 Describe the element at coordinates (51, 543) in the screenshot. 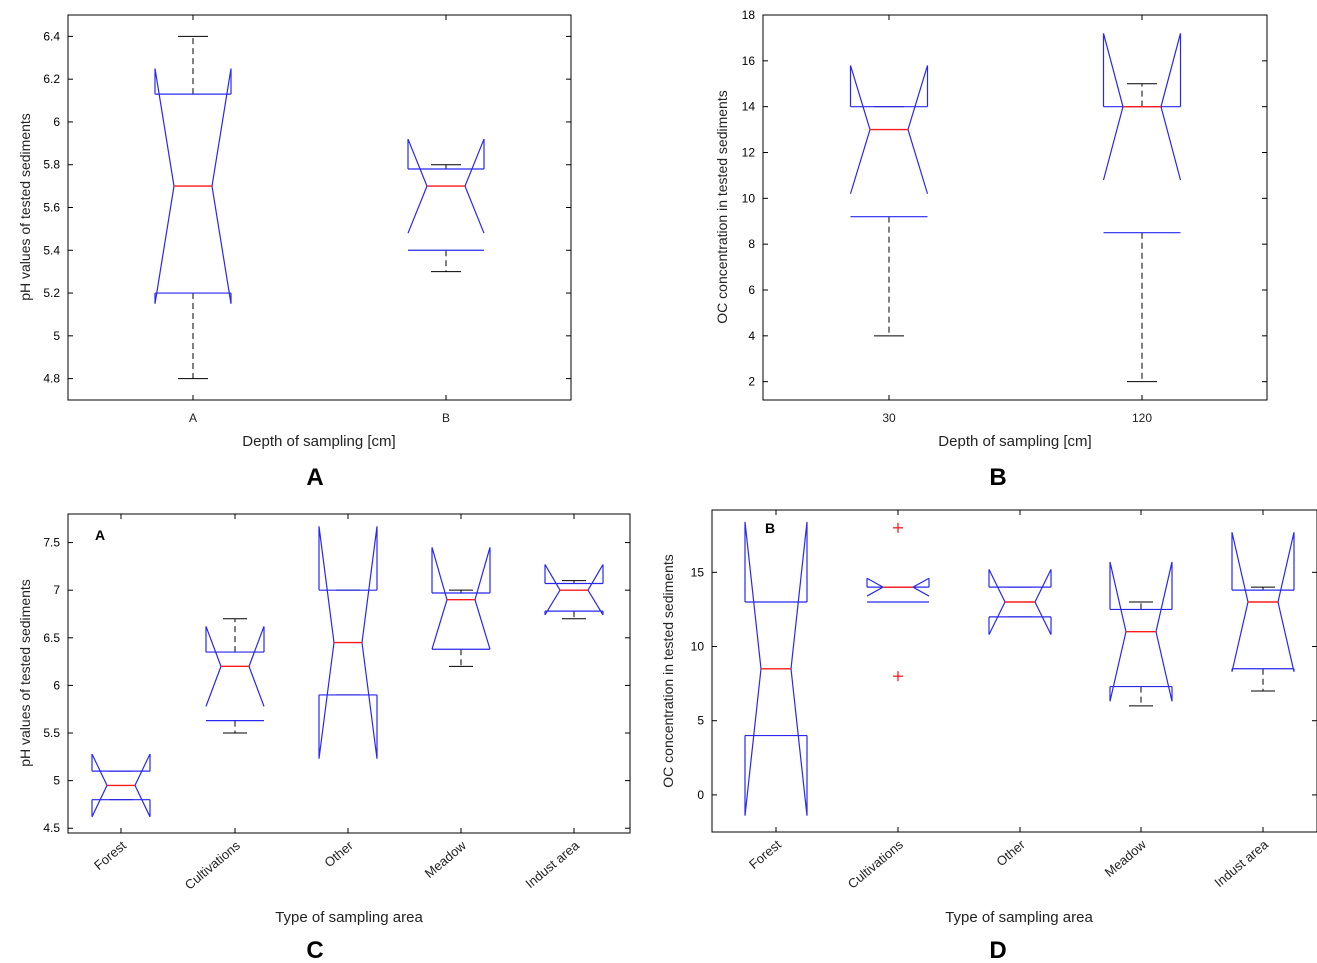

I see `y-tick-label: 7.5` at that location.